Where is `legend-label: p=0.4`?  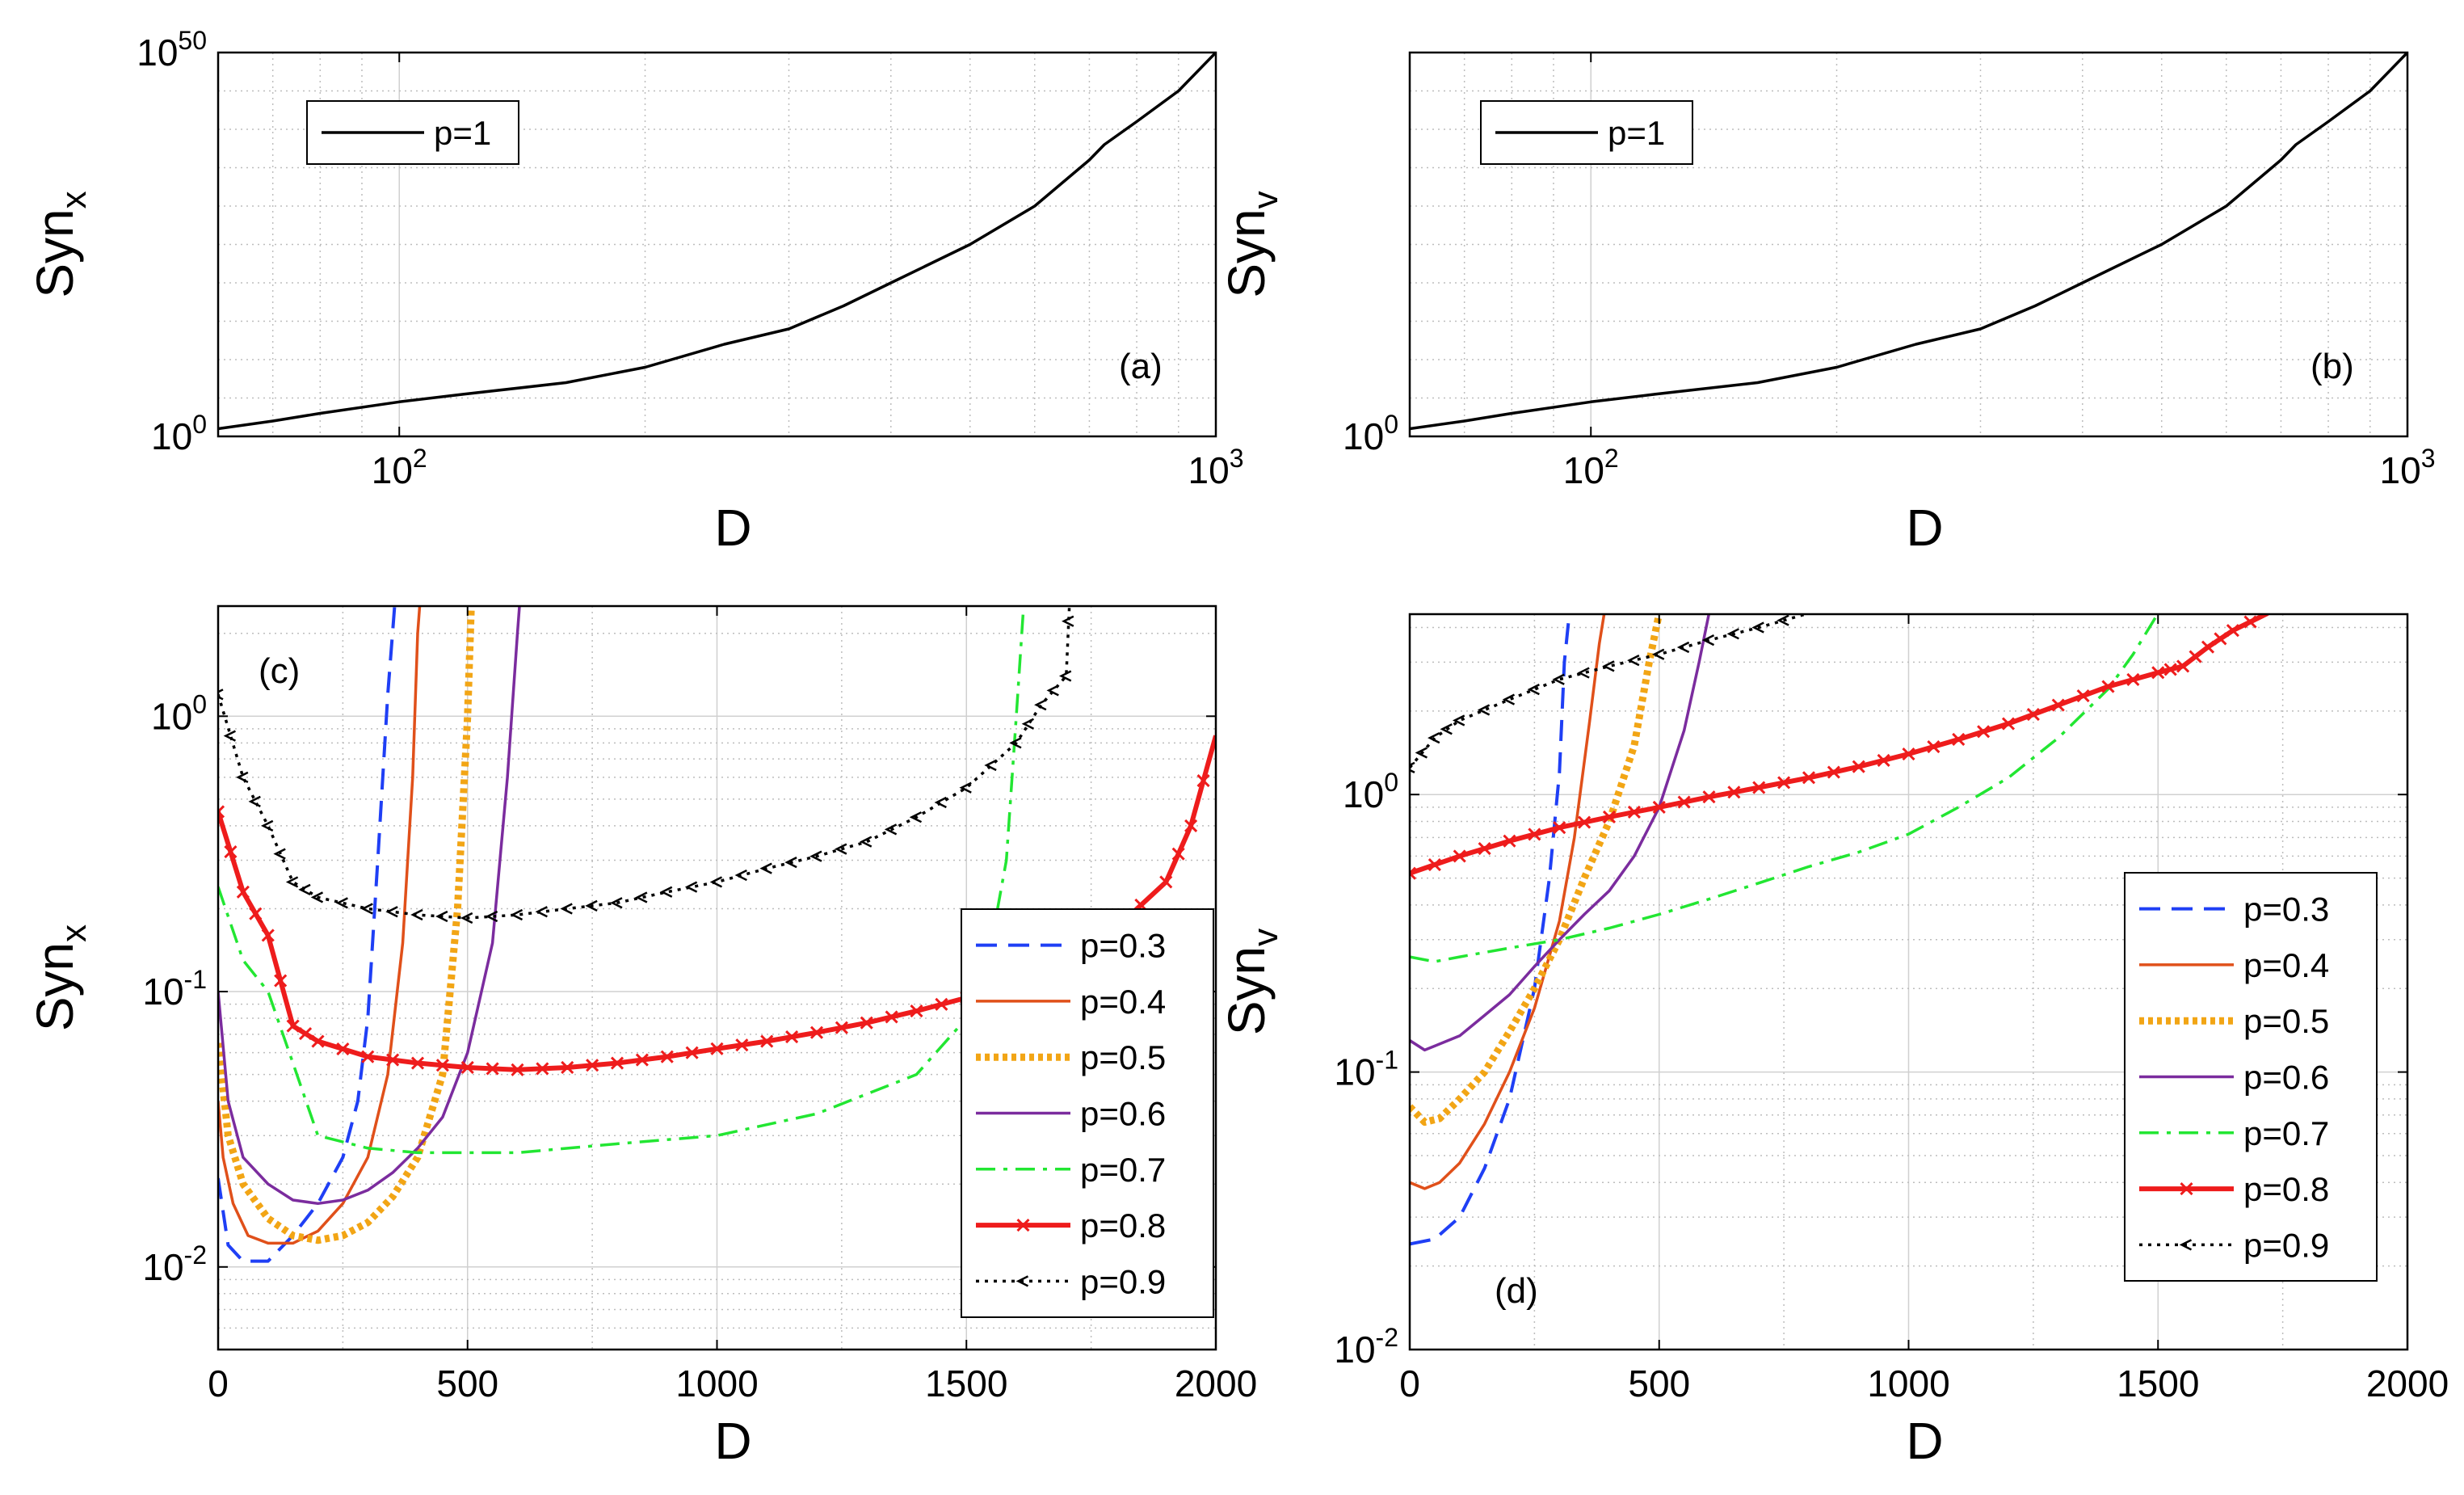 legend-label: p=0.4 is located at coordinates (1123, 1002).